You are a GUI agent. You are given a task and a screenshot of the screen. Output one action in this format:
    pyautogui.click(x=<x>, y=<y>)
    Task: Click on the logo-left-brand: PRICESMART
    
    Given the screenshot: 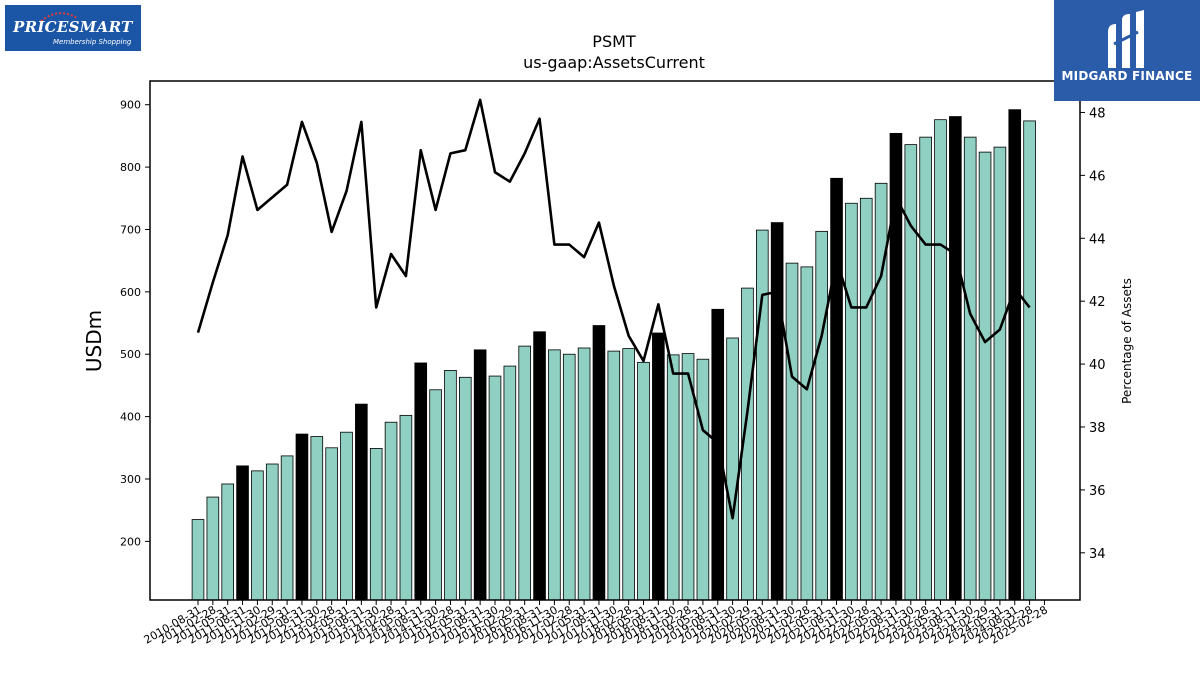 What is the action you would take?
    pyautogui.click(x=73, y=27)
    